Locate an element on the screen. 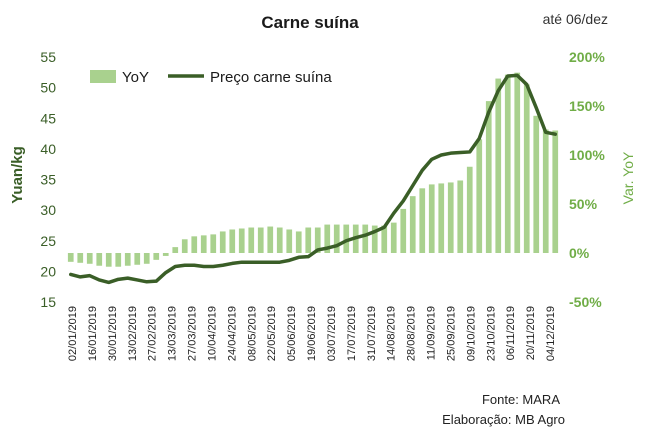  x-tick: 10/04/2019 is located at coordinates (212, 333).